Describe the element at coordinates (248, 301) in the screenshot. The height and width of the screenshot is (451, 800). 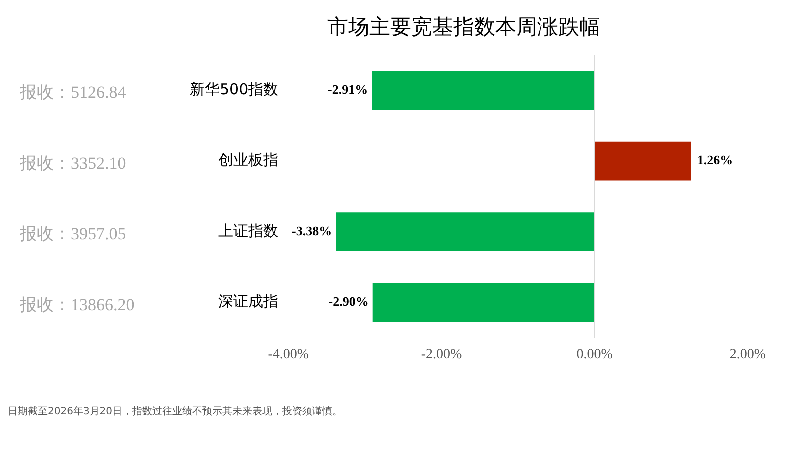
I see `y-tick-label: 深证成指` at that location.